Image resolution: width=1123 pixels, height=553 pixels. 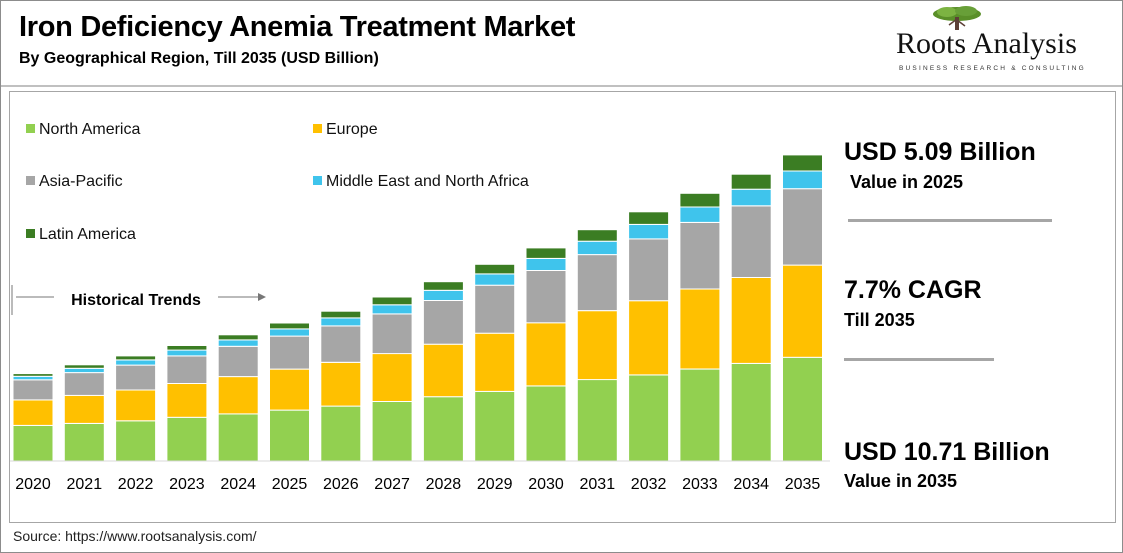 I want to click on x-tick-label: 2035, so click(x=803, y=484).